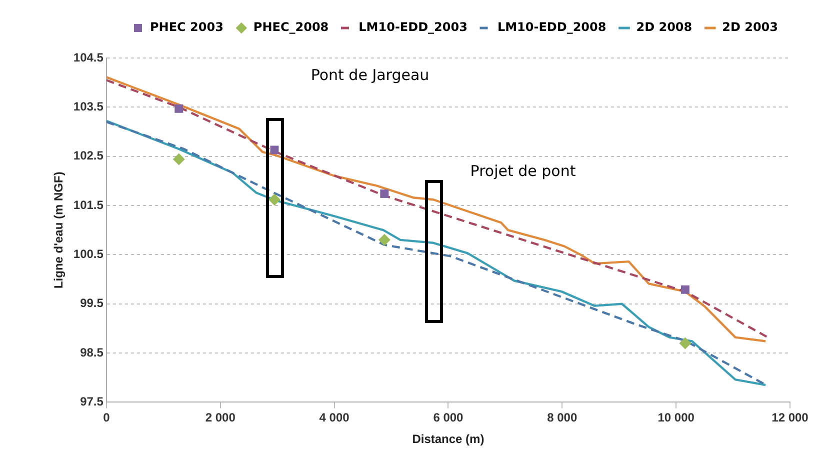  What do you see at coordinates (106, 417) in the screenshot?
I see `x-tick-label: 0` at bounding box center [106, 417].